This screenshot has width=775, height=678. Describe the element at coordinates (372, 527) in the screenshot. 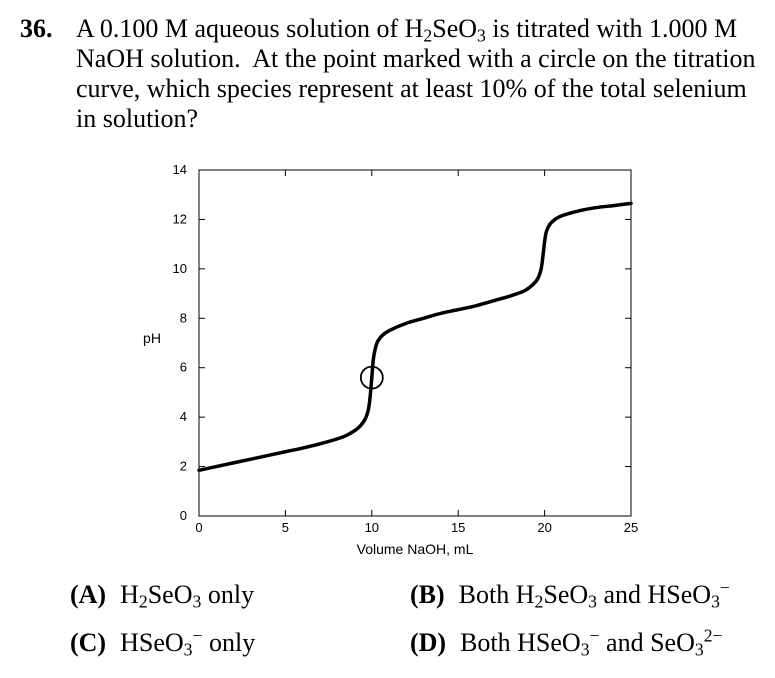

I see `x-tick-label-10: 10` at that location.